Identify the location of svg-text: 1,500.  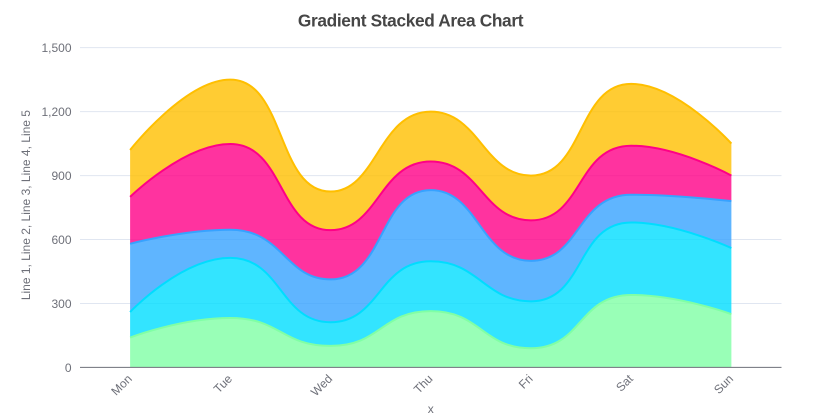
(56, 48).